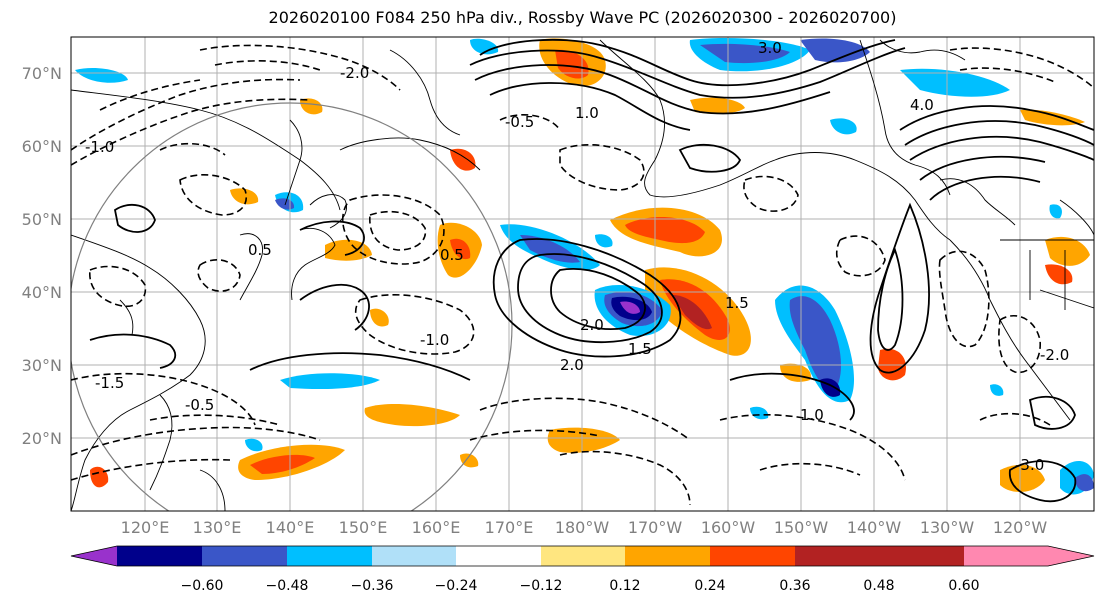 This screenshot has width=1105, height=604. I want to click on colorbar-tick-label: 0.24, so click(709, 586).